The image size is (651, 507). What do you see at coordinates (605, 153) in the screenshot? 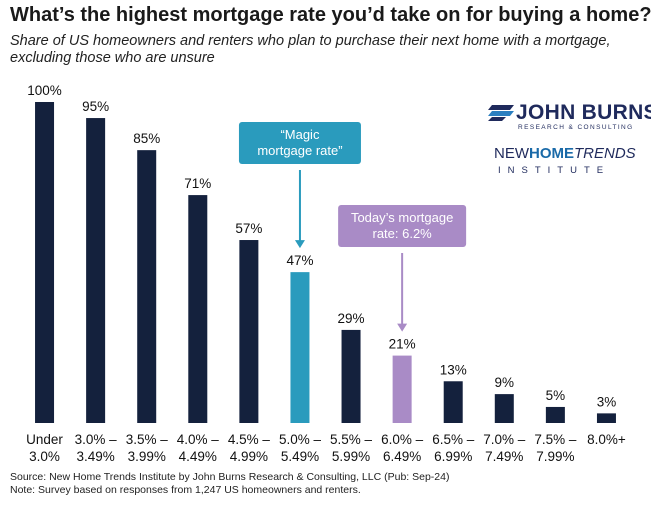
I see `nht-trends: TRENDS` at bounding box center [605, 153].